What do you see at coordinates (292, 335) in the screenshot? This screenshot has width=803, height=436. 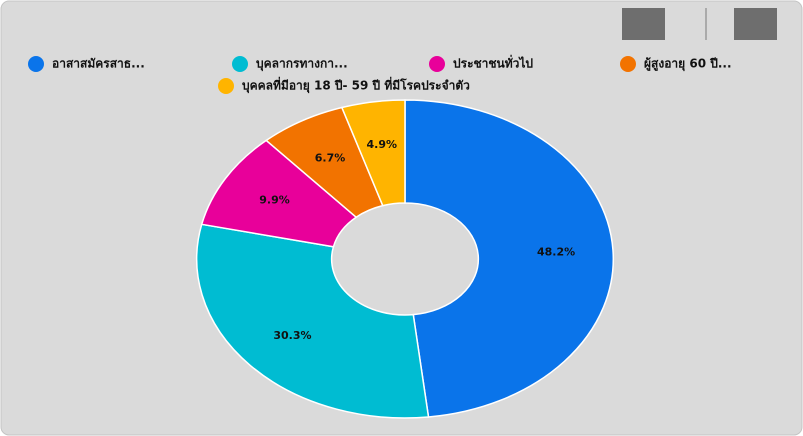 I see `slice-label: 30.3%` at bounding box center [292, 335].